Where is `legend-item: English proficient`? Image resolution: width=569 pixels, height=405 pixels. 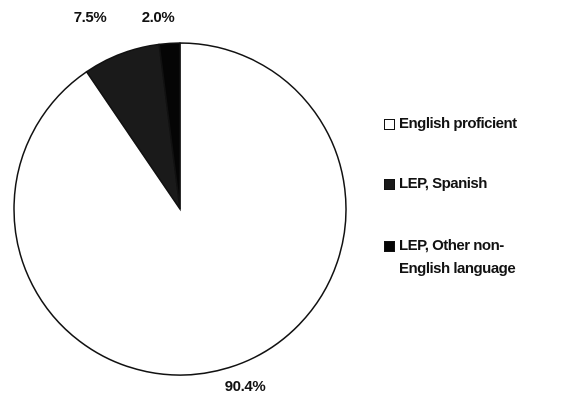
legend-item: English proficient is located at coordinates (461, 125).